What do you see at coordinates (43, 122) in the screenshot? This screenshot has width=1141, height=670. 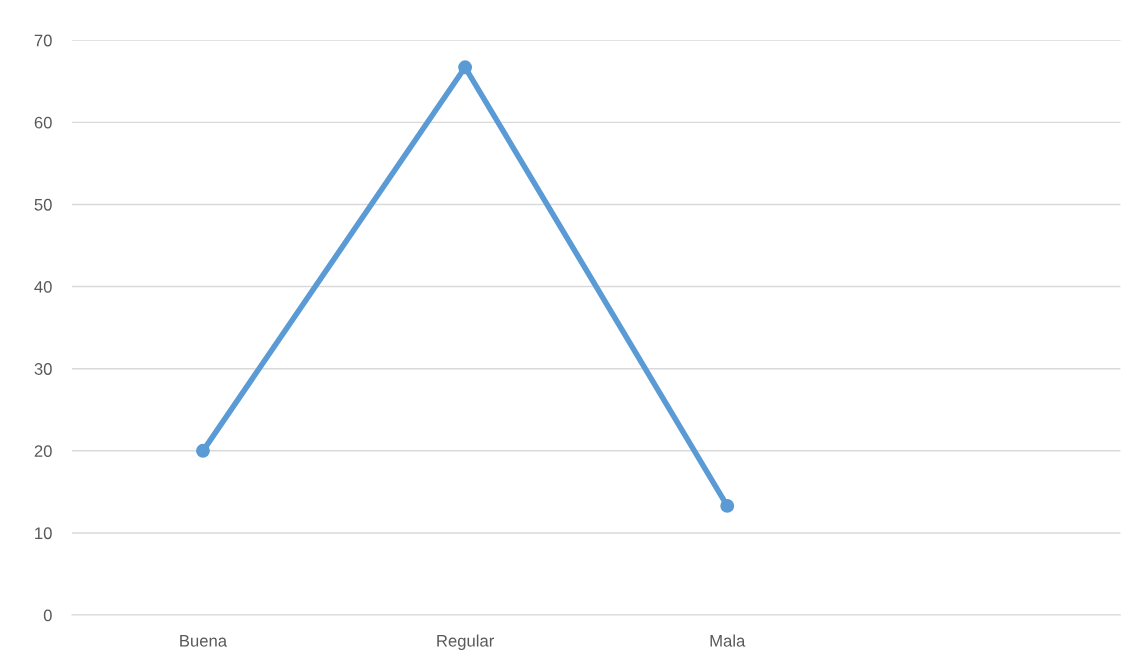 I see `y-tick-label: 60` at bounding box center [43, 122].